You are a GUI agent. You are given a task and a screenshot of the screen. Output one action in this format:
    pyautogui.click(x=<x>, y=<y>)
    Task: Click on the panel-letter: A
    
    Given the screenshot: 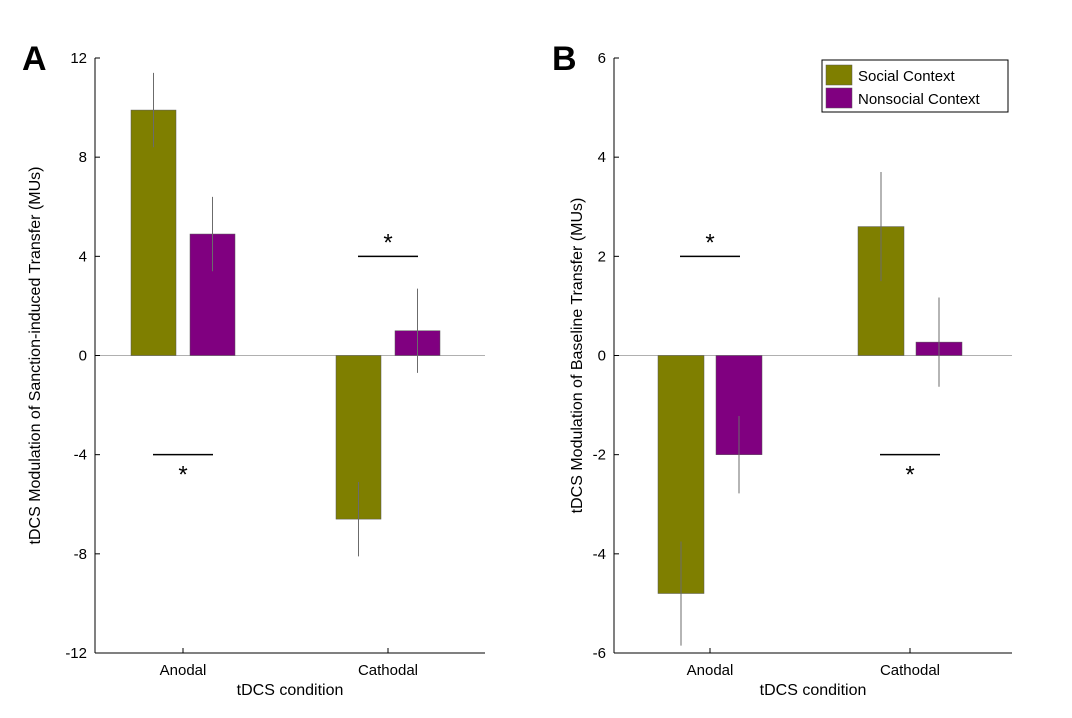 What is the action you would take?
    pyautogui.click(x=34, y=59)
    